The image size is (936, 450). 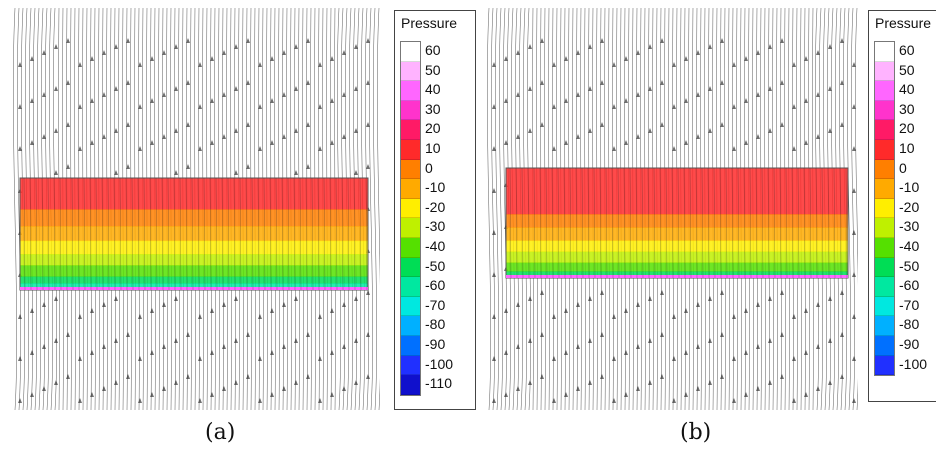 What do you see at coordinates (220, 432) in the screenshot?
I see `figure-caption: (a)` at bounding box center [220, 432].